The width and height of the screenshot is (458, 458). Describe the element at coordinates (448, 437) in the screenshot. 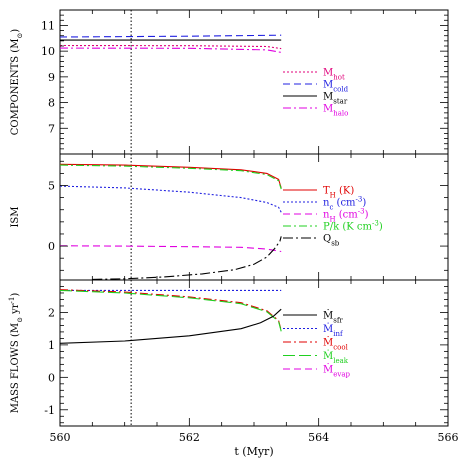

I see `x-tick-label: 566` at that location.